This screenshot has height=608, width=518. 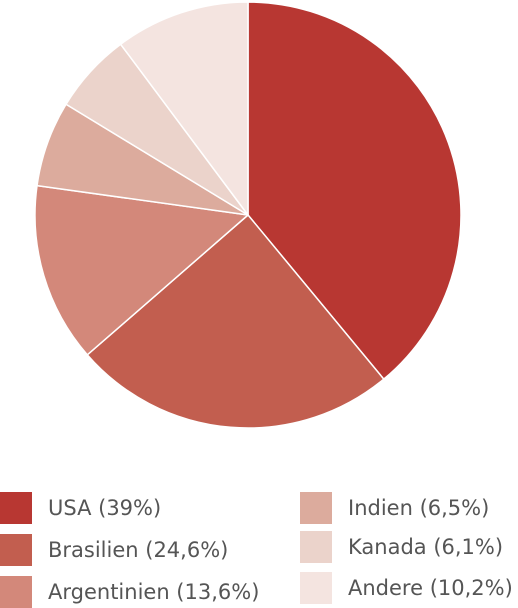 I want to click on pie-slice-andere, so click(x=184, y=108).